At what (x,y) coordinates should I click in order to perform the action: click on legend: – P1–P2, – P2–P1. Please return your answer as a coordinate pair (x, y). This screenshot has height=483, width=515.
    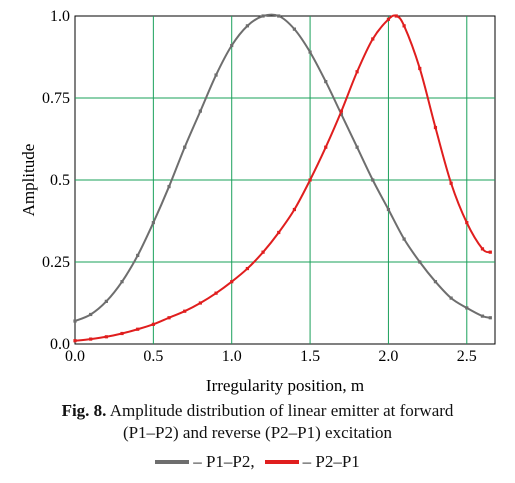
    Looking at the image, I should click on (257, 462).